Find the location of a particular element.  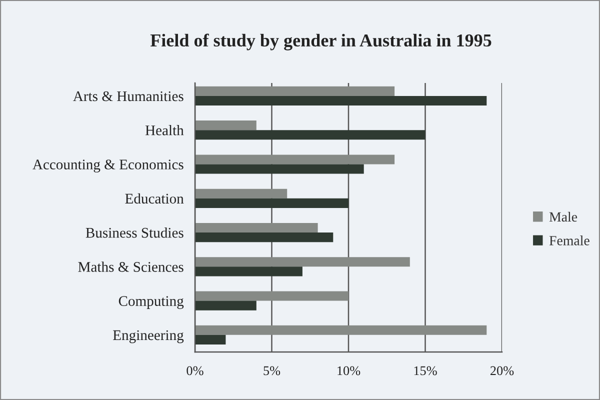

x-tick-label: 15% is located at coordinates (425, 371).